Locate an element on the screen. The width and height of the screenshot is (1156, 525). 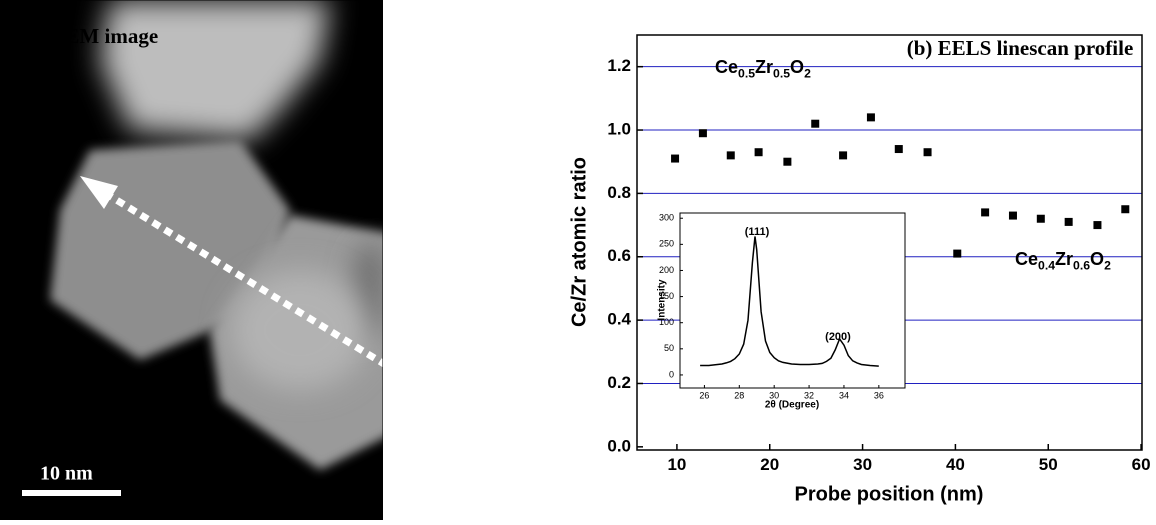
xrd-line is located at coordinates (789, 301).